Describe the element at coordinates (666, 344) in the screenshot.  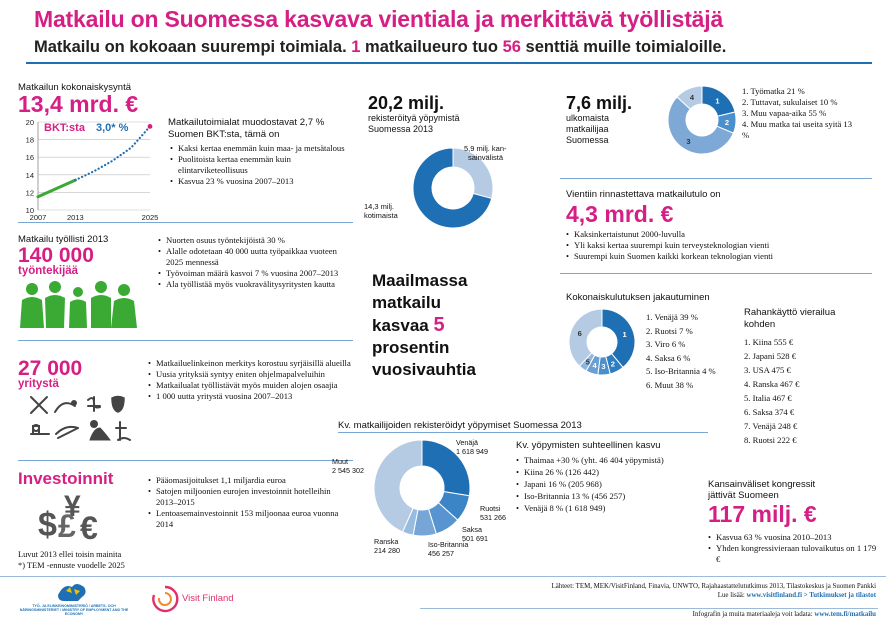
I see `spending-legend-item: 3. Viro 6 %` at that location.